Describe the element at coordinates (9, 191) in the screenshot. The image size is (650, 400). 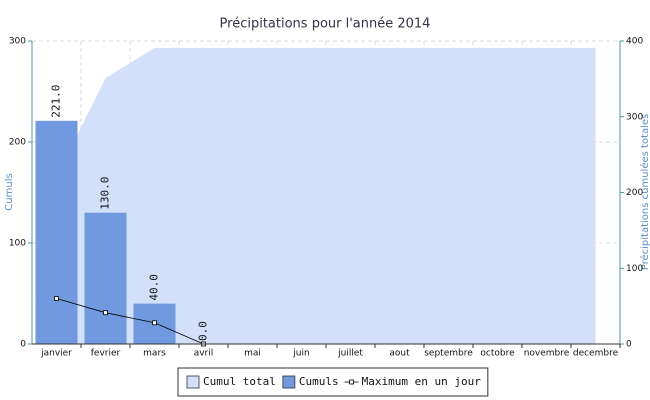
I see `y-axis-label: Cumuls` at that location.